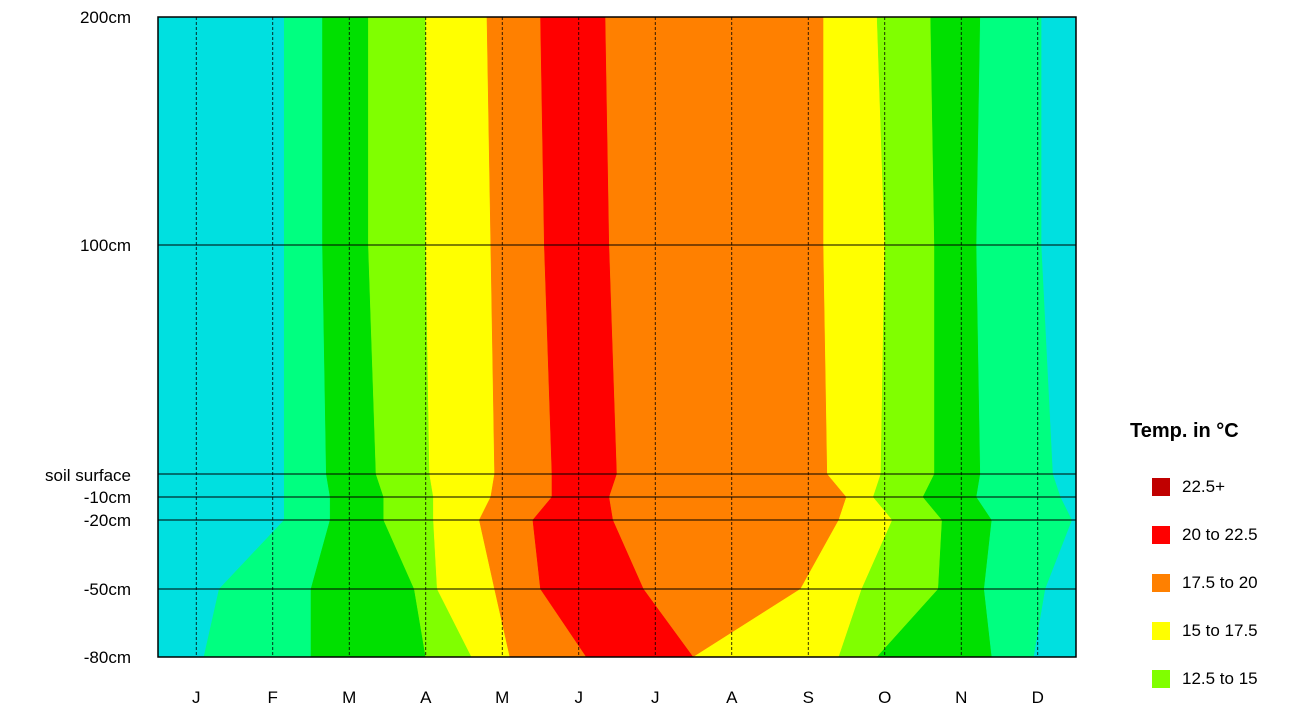 This screenshot has height=720, width=1289. I want to click on legend-label: 17.5 to 20, so click(1220, 582).